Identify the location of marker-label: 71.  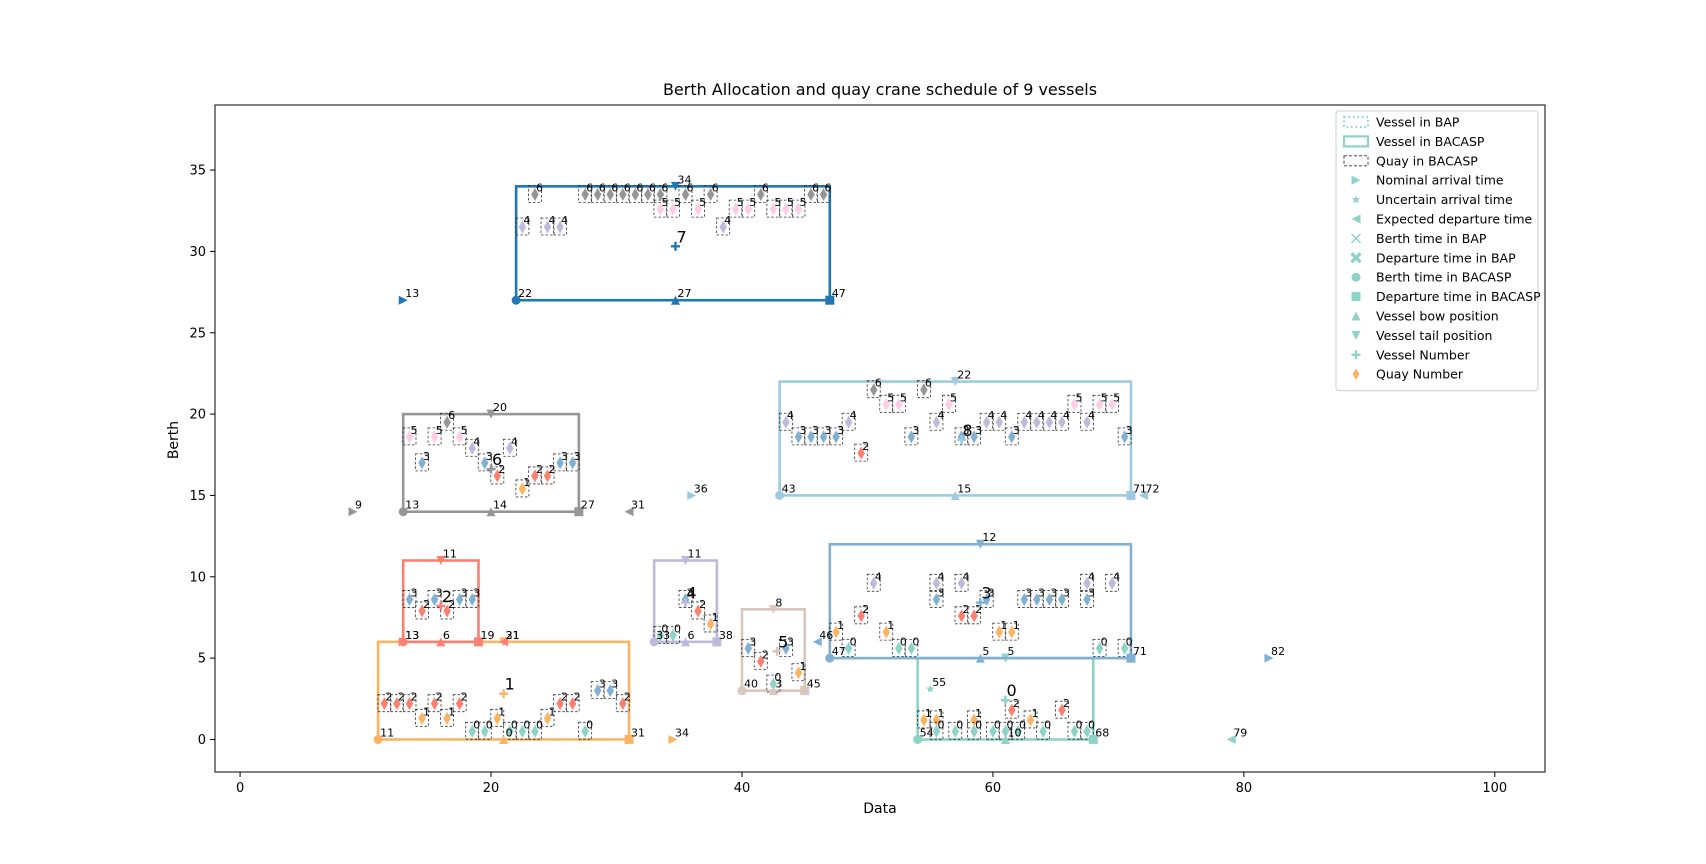
(1140, 488).